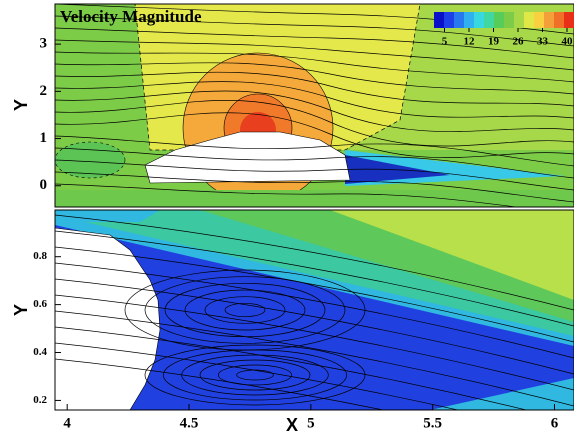 The image size is (574, 434). Describe the element at coordinates (519, 42) in the screenshot. I see `colorbar-tick-label: 26` at that location.